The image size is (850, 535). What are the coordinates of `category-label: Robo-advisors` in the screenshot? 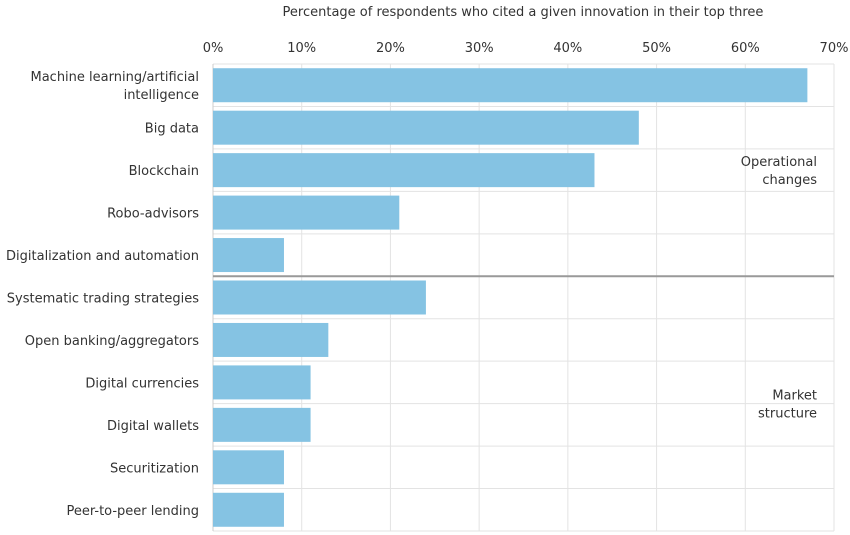 It's located at (153, 214).